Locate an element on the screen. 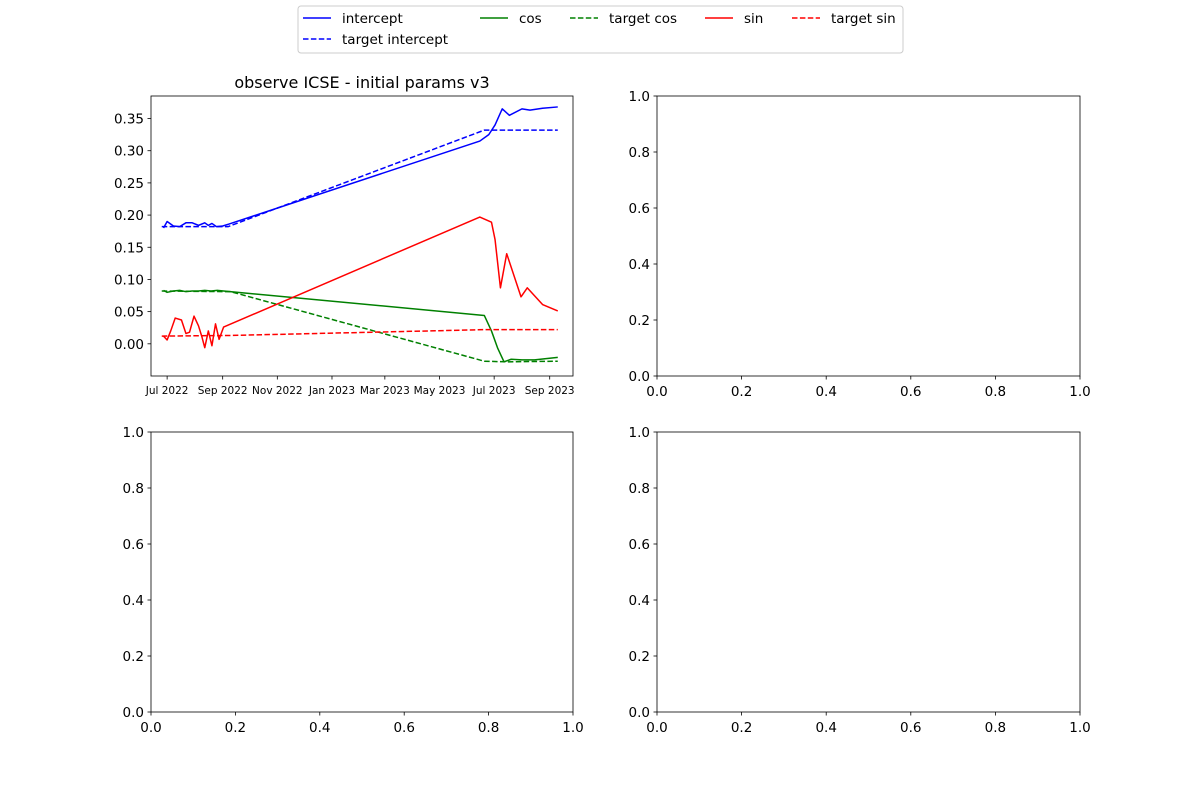  y-tick-label: 0.20 is located at coordinates (129, 216).